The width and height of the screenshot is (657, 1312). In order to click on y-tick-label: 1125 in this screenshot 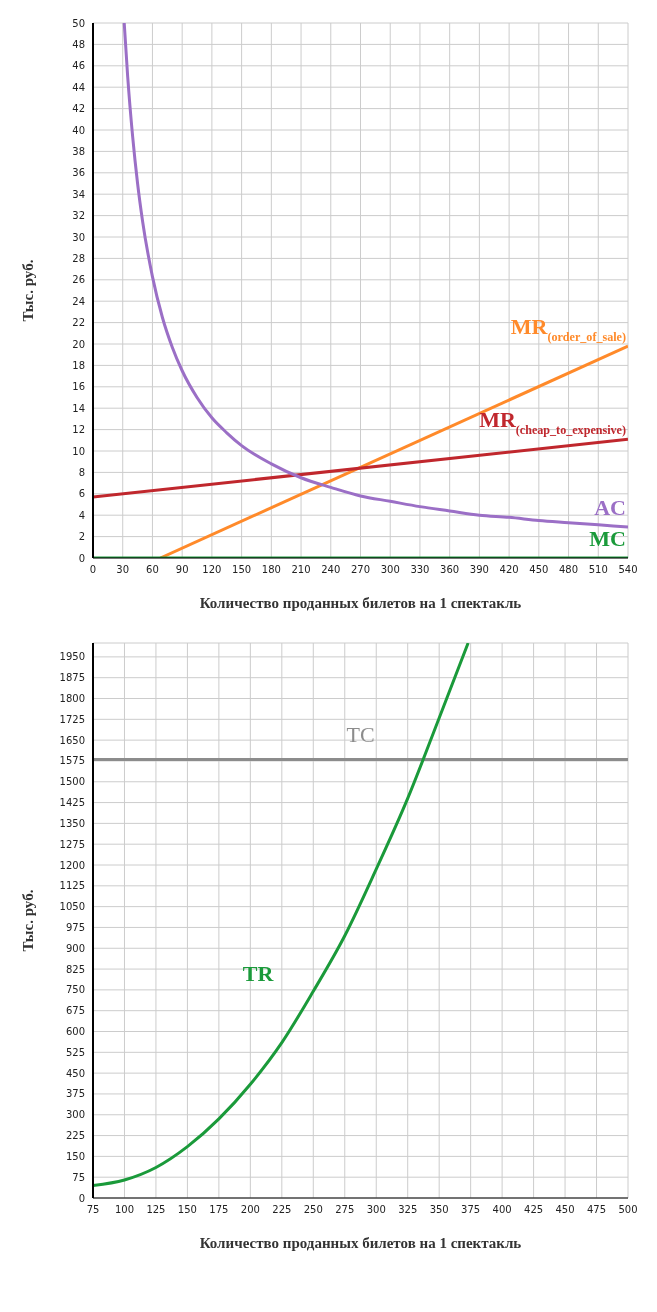, I will do `click(72, 886)`.